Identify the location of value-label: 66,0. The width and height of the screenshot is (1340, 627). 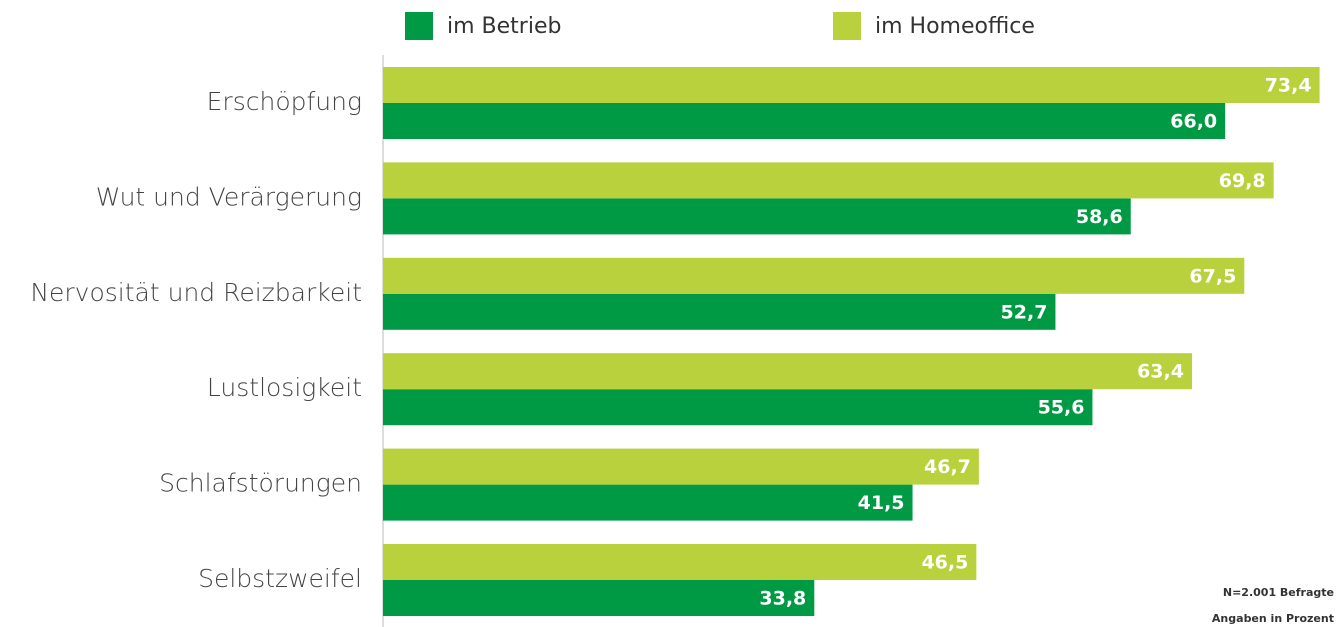
(1193, 122).